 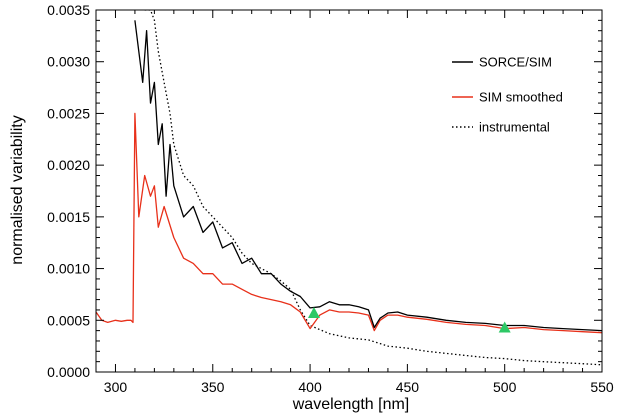 I want to click on y-tick-label: 0.0025, so click(x=68, y=113).